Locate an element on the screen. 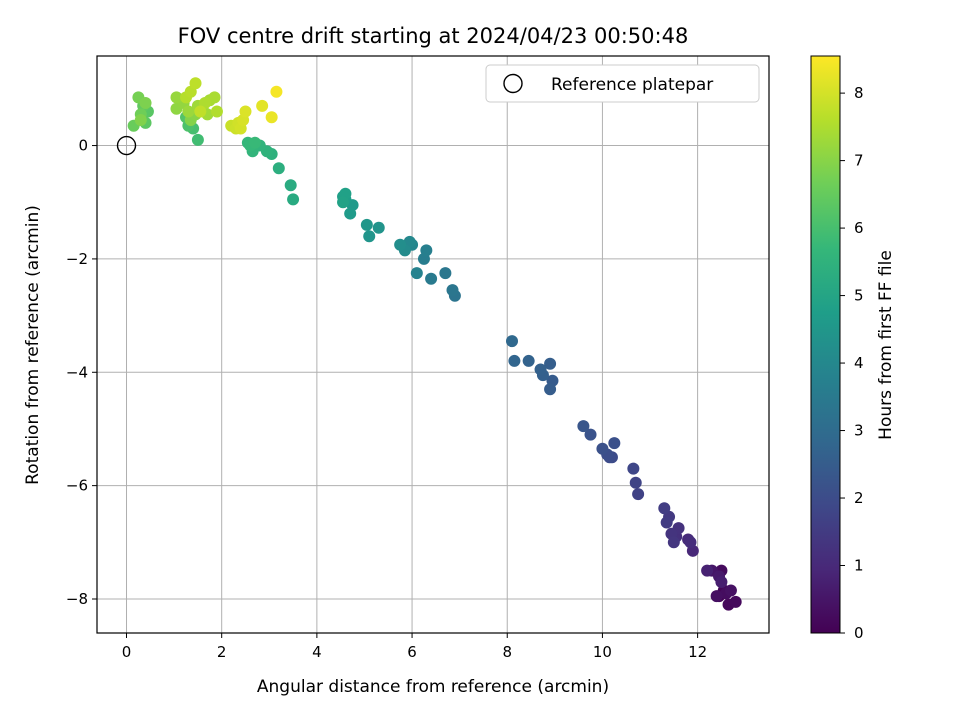 Image resolution: width=960 pixels, height=724 pixels. colorbar: 0 1 2 3 4 5 6 7 8 Hours from first FF file is located at coordinates (853, 348).